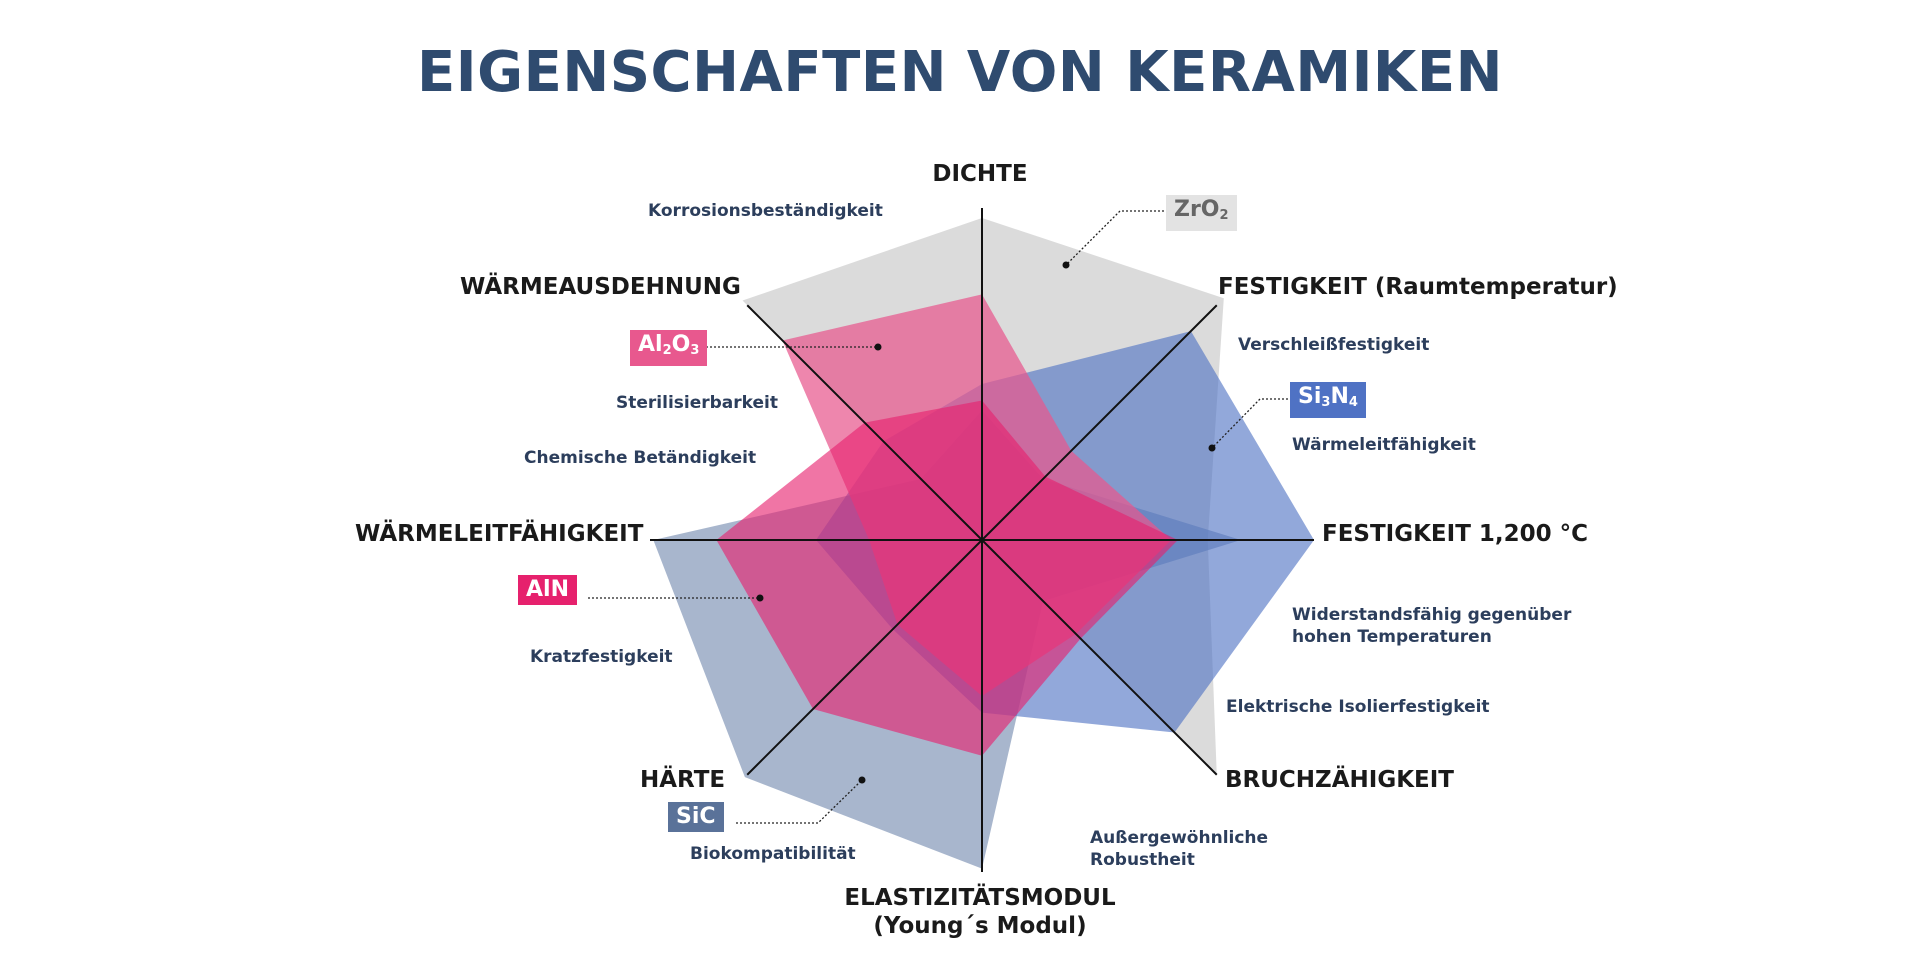  What do you see at coordinates (640, 458) in the screenshot?
I see `prop-chemische-bestaendigkeit: Chemische Betändigkeit` at bounding box center [640, 458].